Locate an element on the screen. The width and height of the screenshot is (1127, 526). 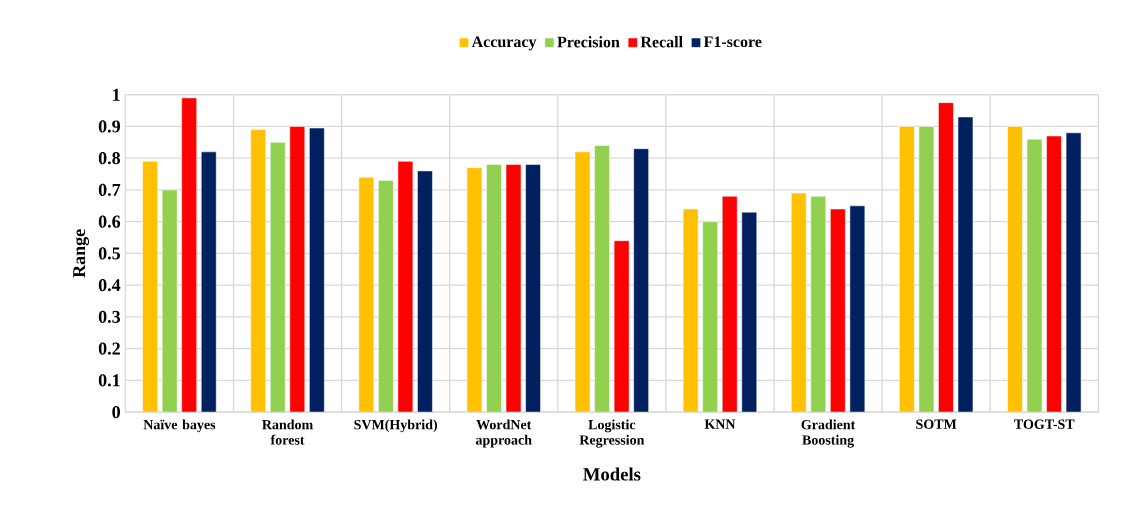
x-axis-title: Models is located at coordinates (612, 474).